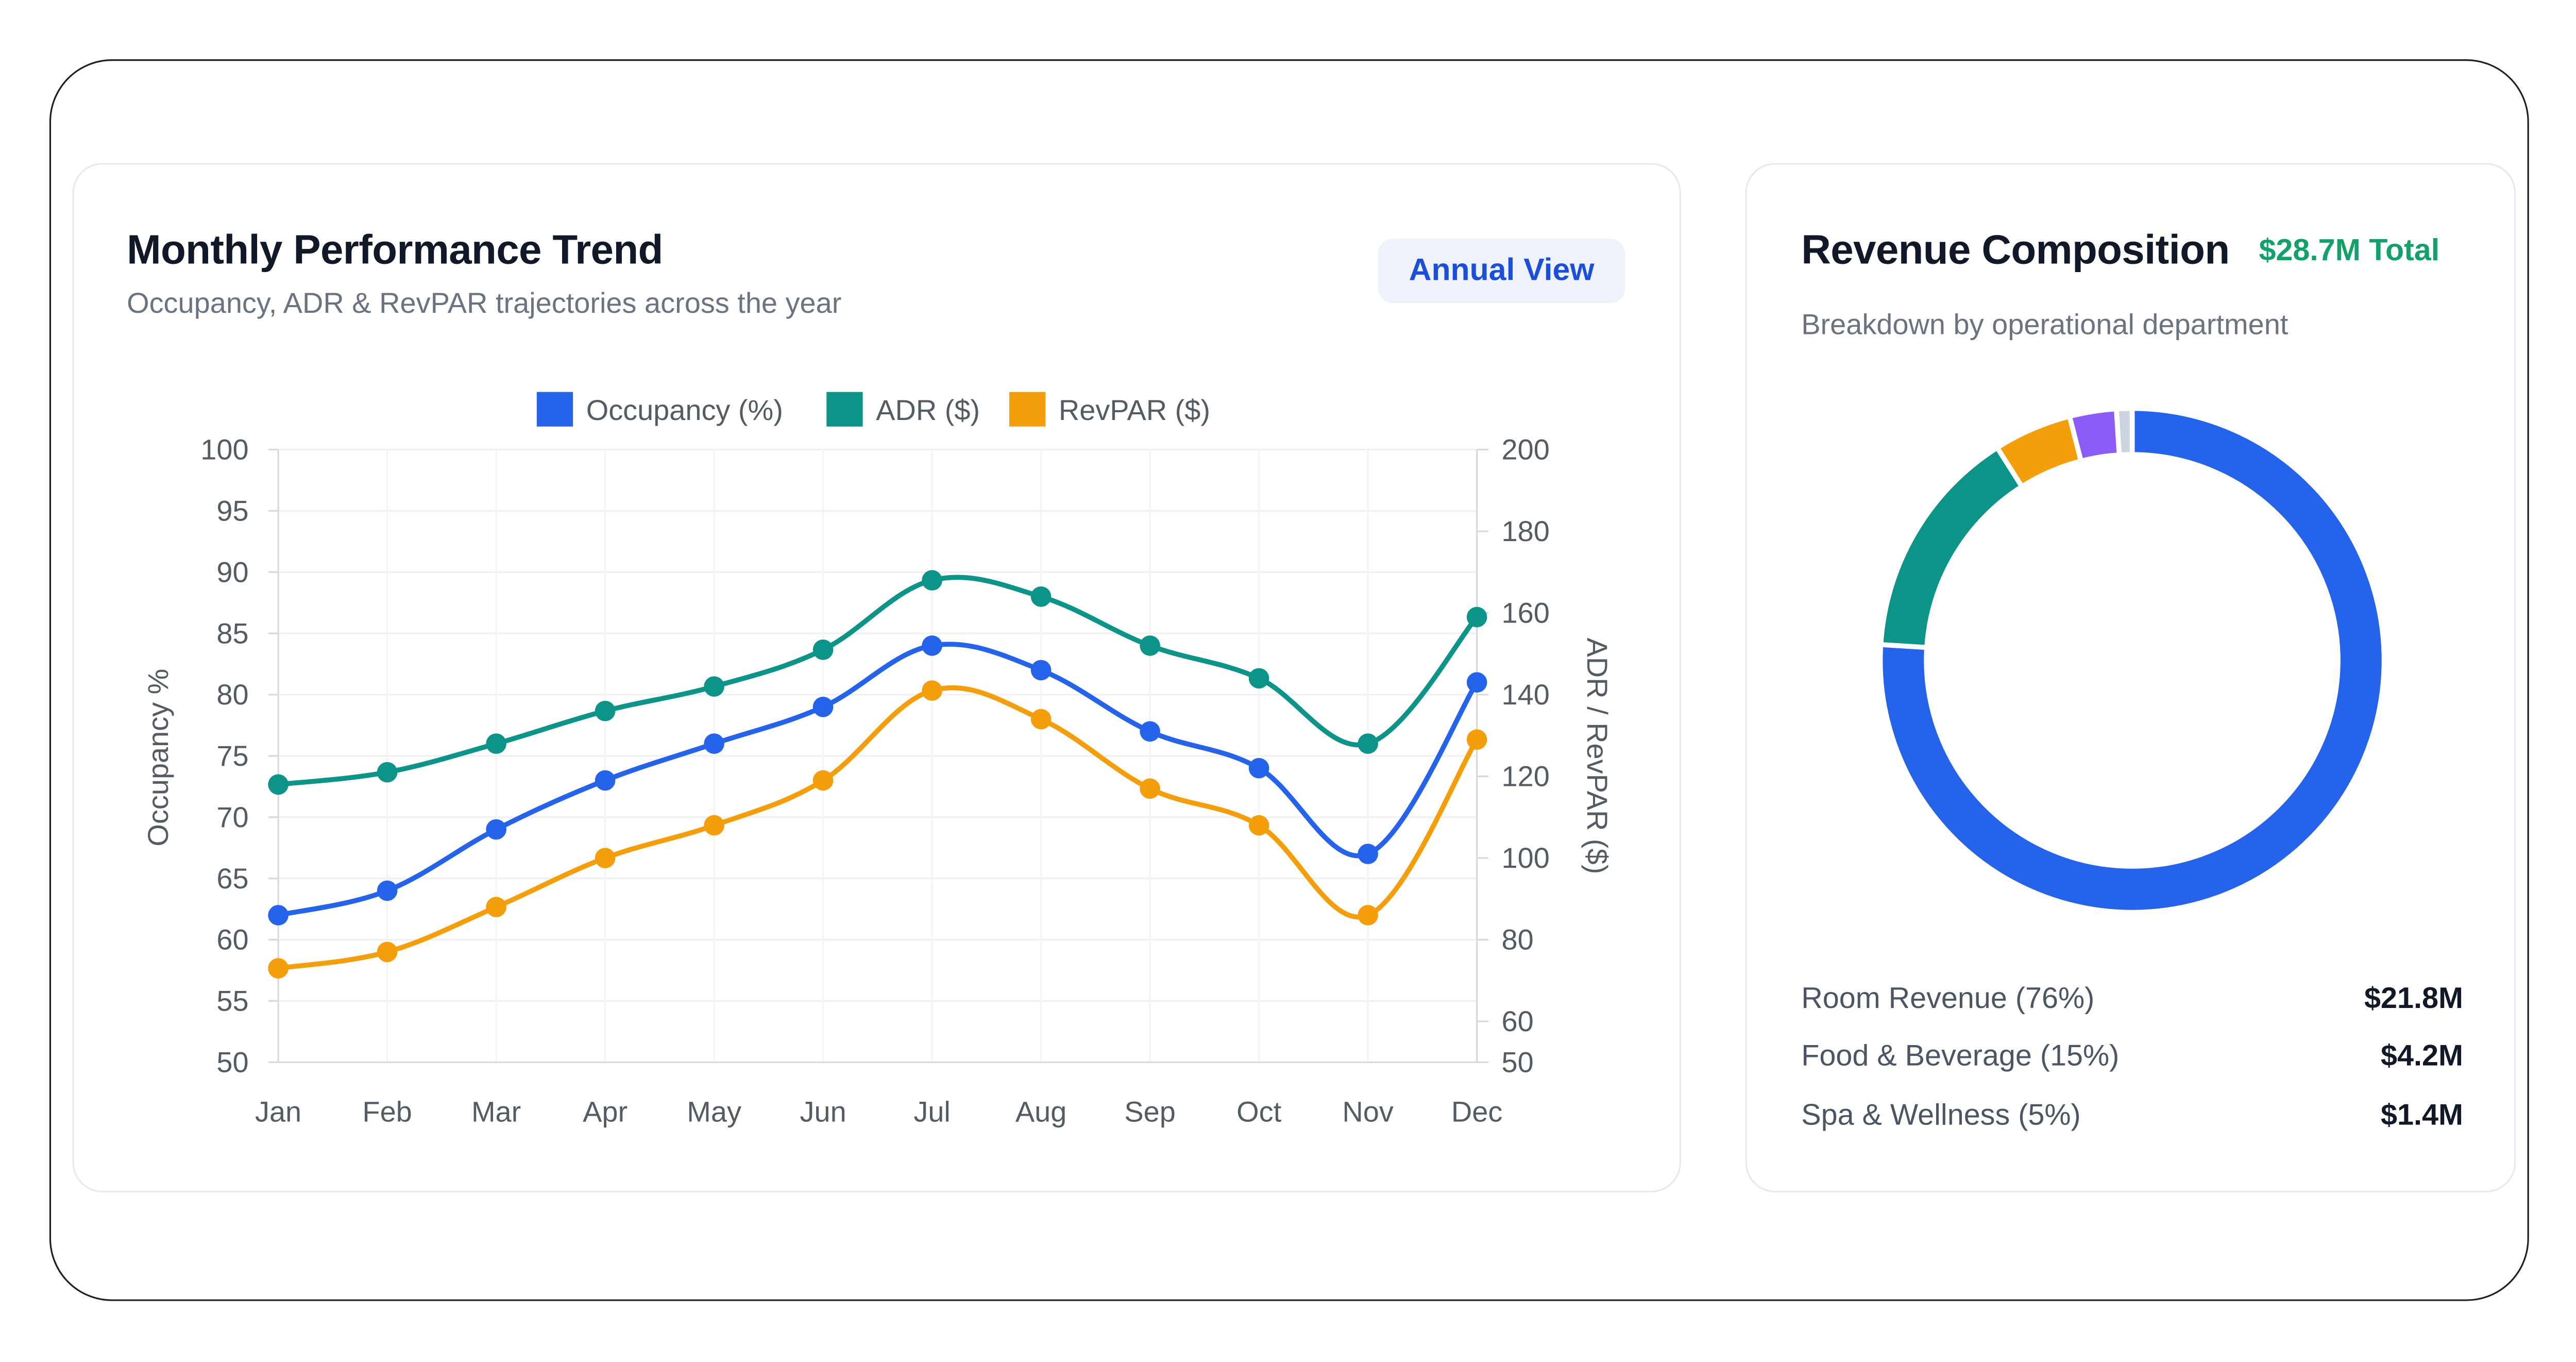 The height and width of the screenshot is (1362, 2576). What do you see at coordinates (278, 1112) in the screenshot?
I see `x-tick-label: Jan` at bounding box center [278, 1112].